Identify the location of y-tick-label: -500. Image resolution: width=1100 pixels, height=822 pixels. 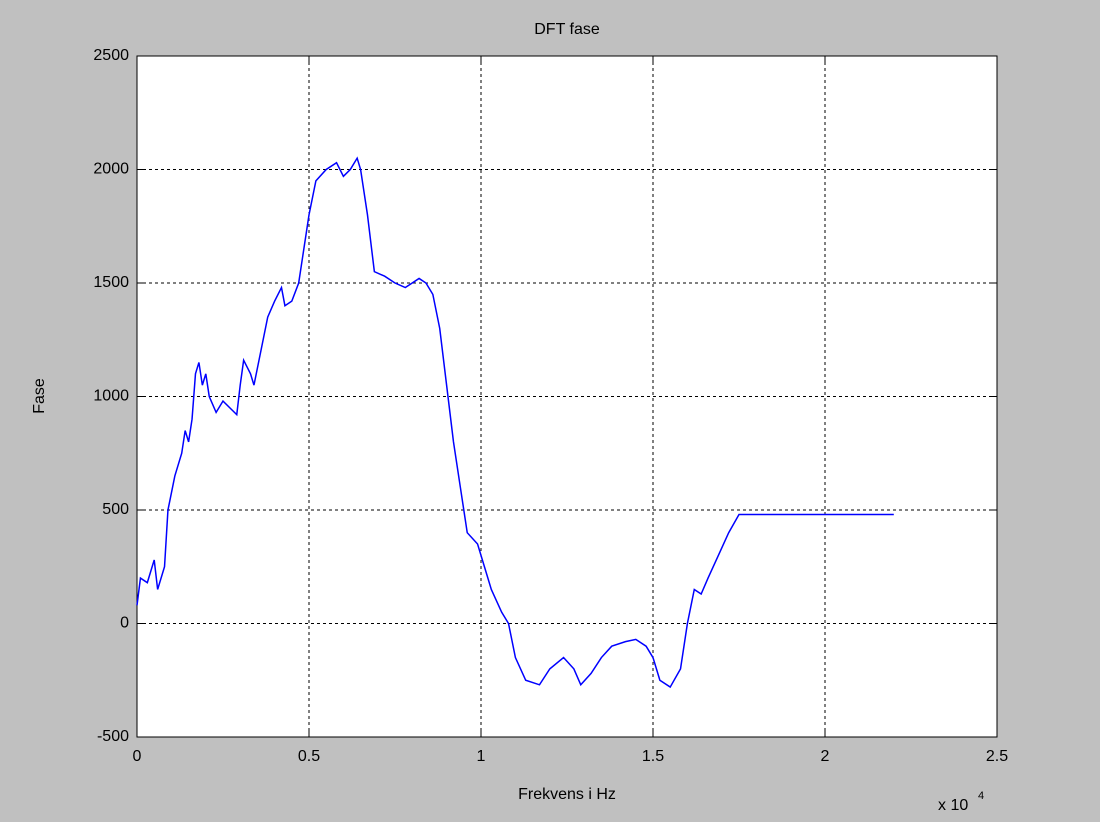
(113, 736).